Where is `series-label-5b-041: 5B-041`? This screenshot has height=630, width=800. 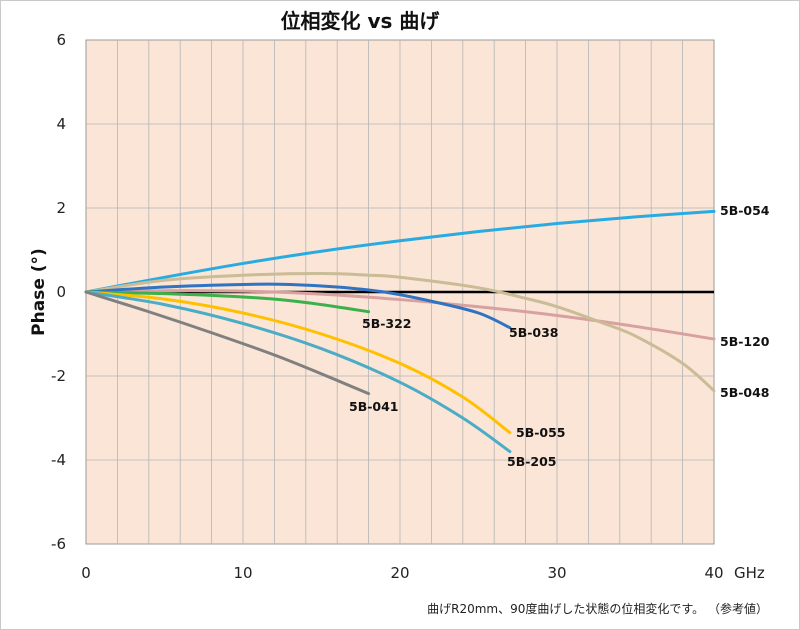
series-label-5b-041: 5B-041 is located at coordinates (374, 406).